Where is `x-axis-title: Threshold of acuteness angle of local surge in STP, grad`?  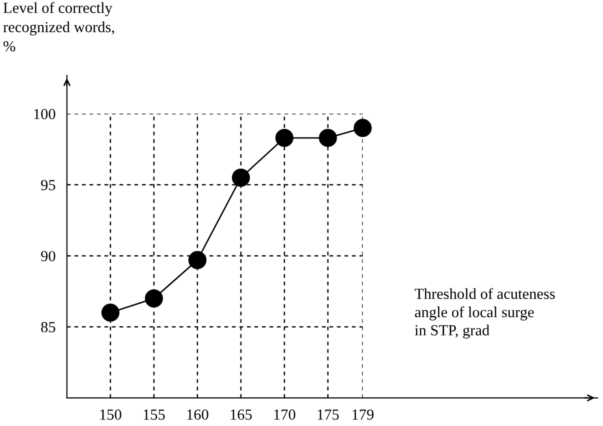
x-axis-title: Threshold of acuteness angle of local surge in STP, grad is located at coordinates (484, 313).